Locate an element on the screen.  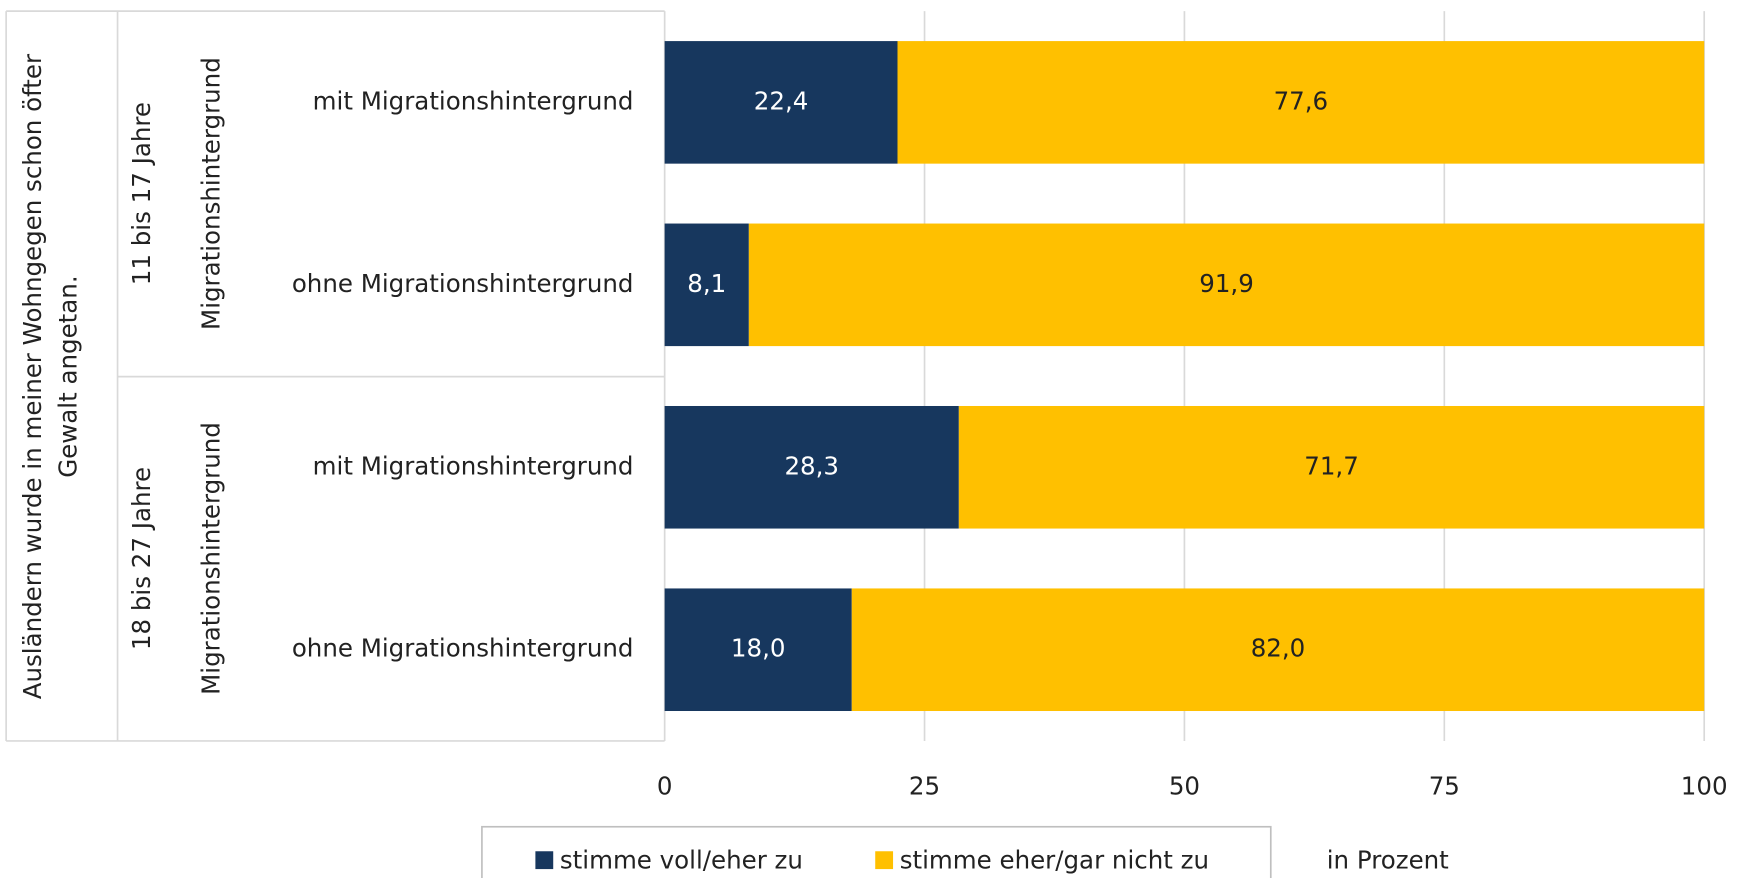
data-label: 22,4 is located at coordinates (781, 100).